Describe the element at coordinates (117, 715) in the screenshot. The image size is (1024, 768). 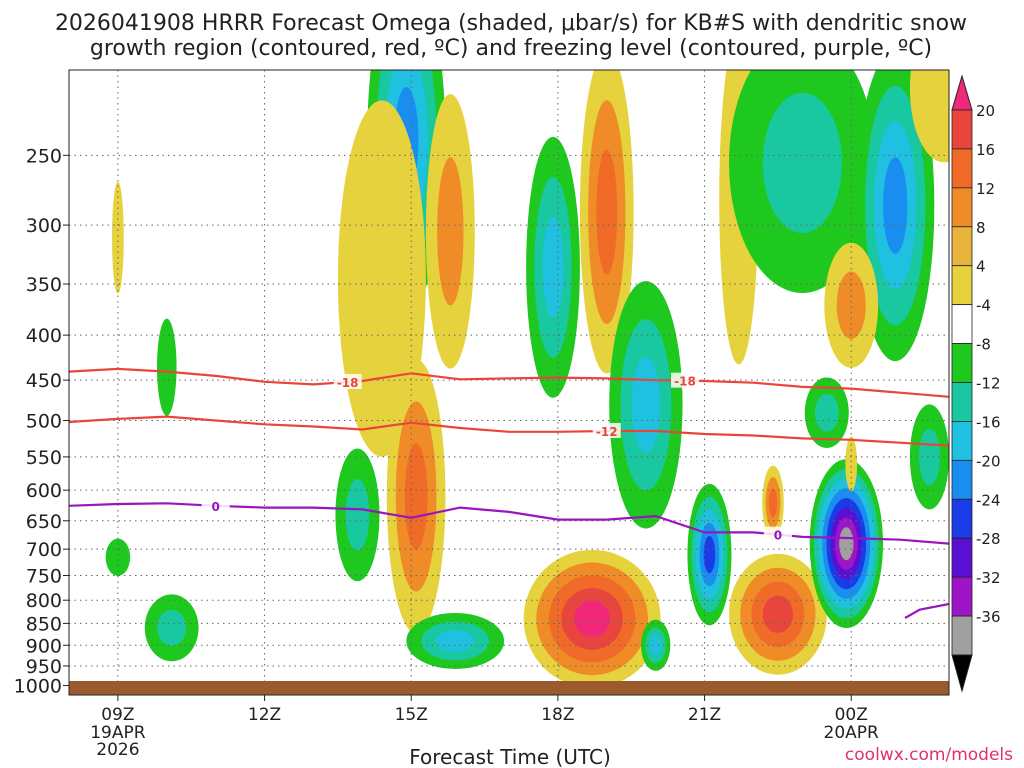
I see `x-tick-label: 09Z` at that location.